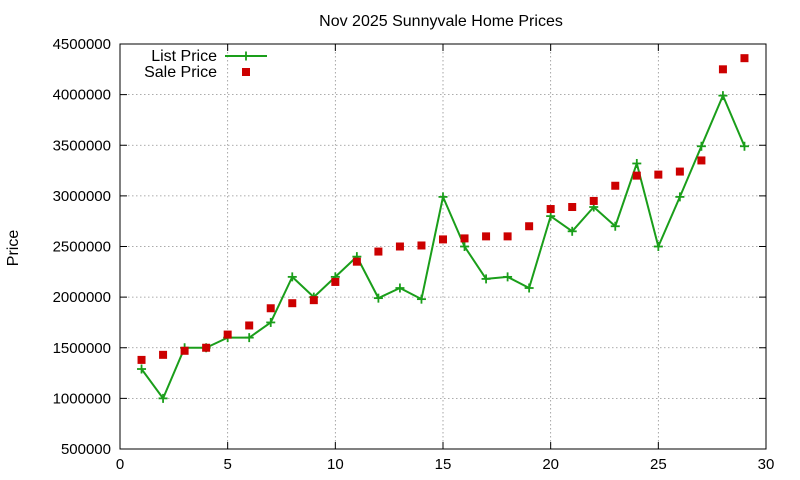 The width and height of the screenshot is (800, 480). I want to click on chart-title: Nov 2025 Sunnyvale Home Prices, so click(441, 21).